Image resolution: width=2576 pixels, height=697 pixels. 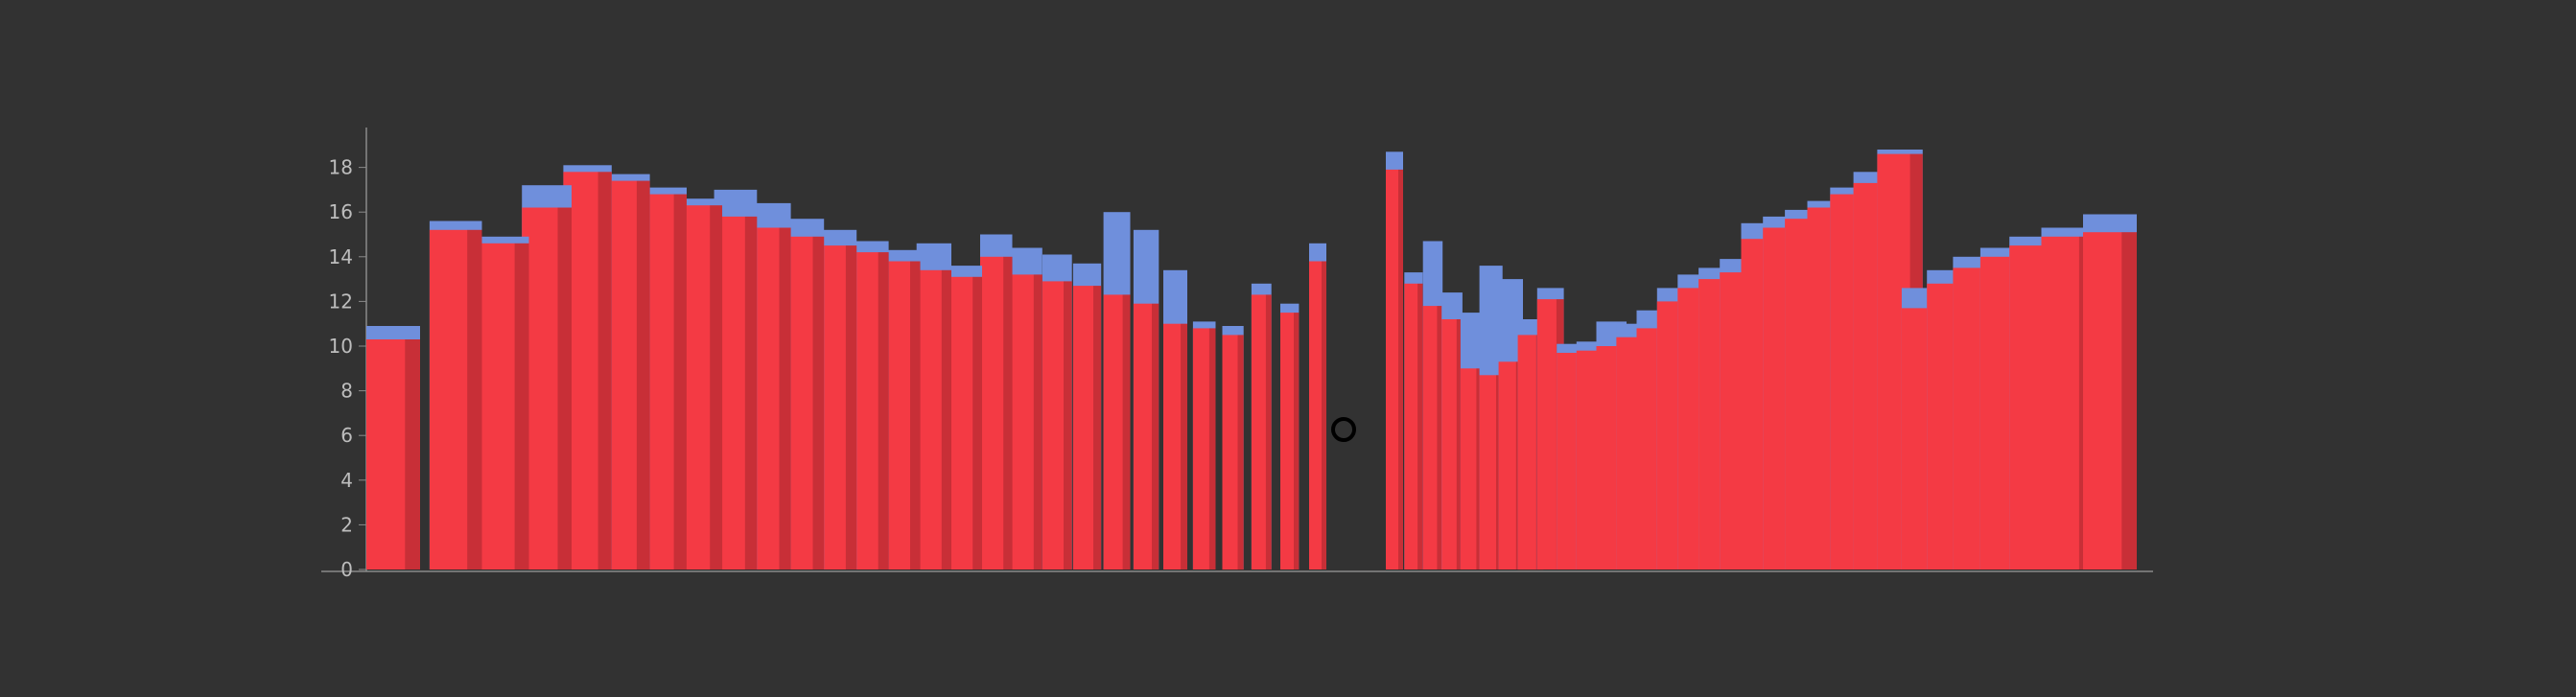 I want to click on y-tick-label: 14, so click(x=341, y=256).